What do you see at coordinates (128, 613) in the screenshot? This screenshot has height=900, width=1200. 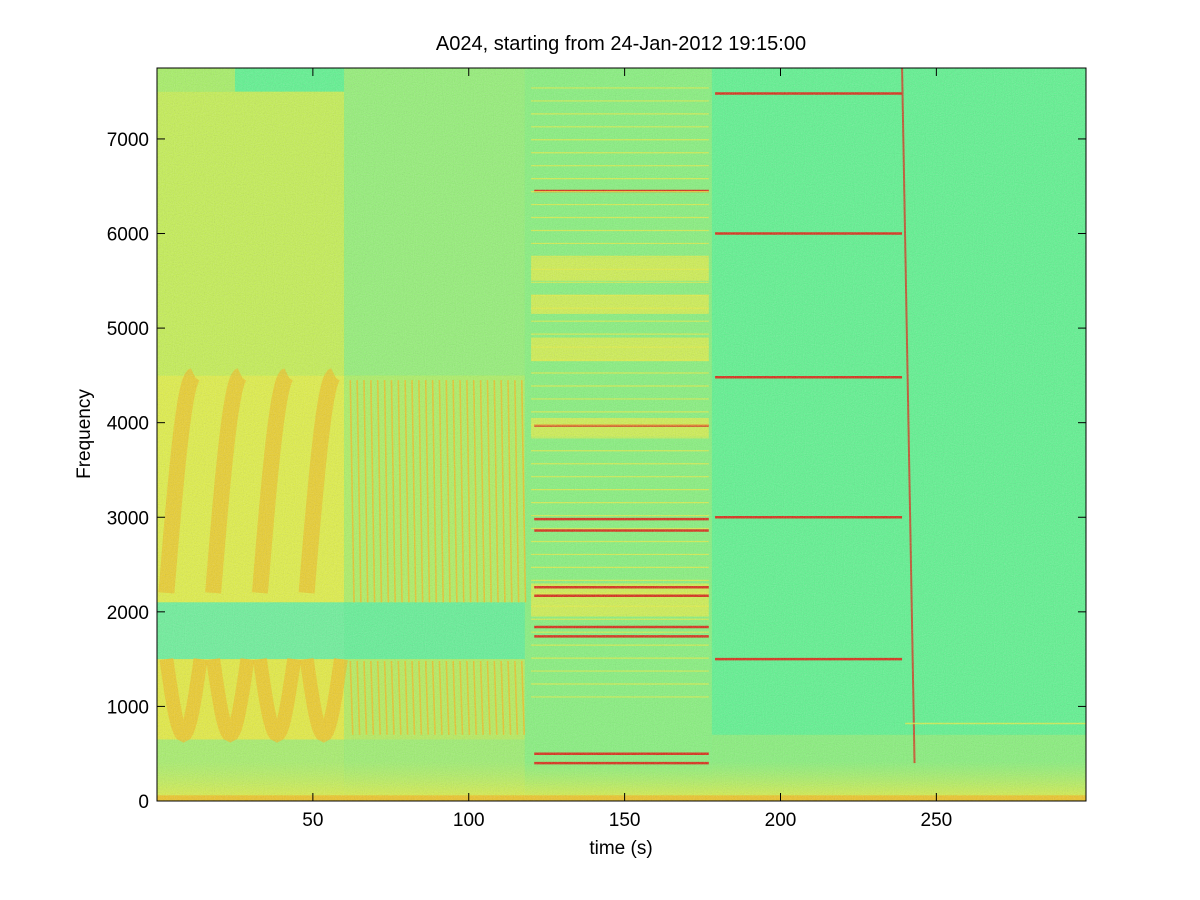 I see `y-tick-label: 2000` at bounding box center [128, 613].